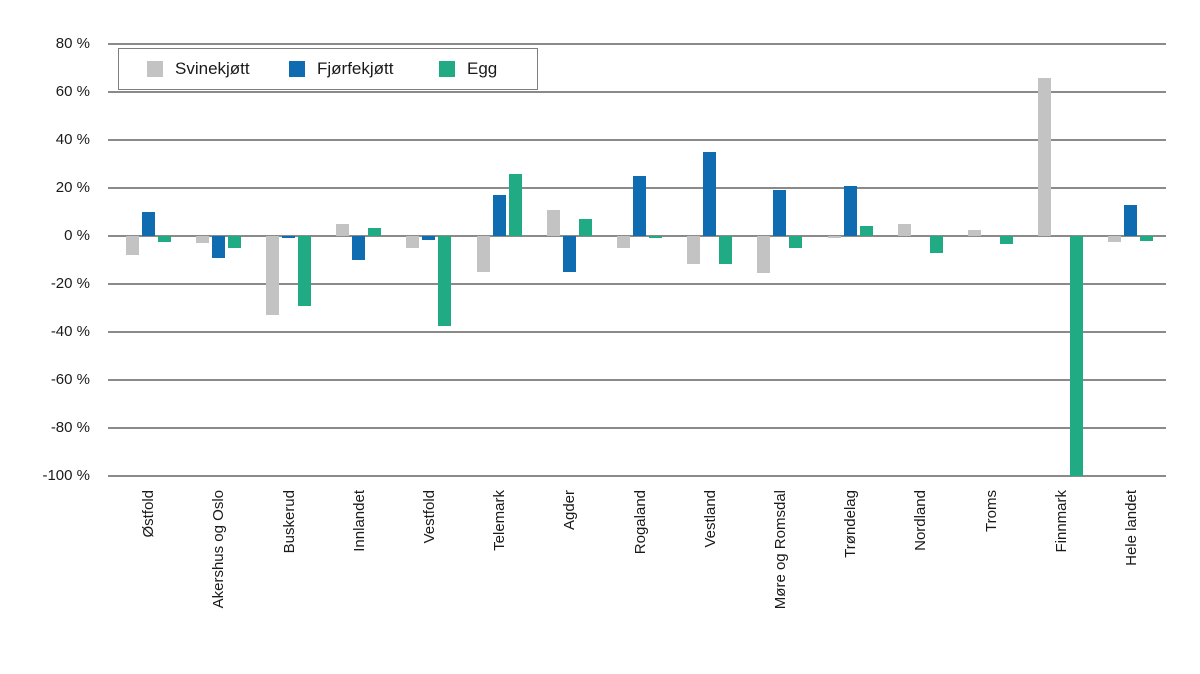 The height and width of the screenshot is (674, 1200). What do you see at coordinates (72, 187) in the screenshot?
I see `y-tick-label: 20 %` at bounding box center [72, 187].